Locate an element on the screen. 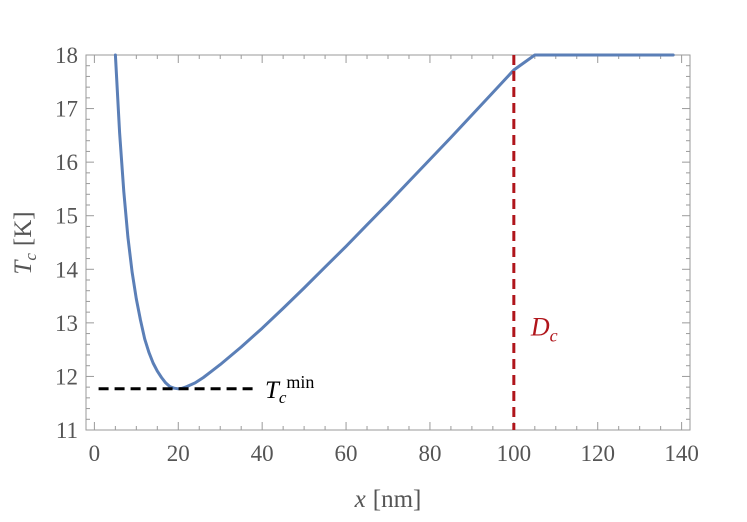 The image size is (747, 522). x-tick-label: 140 is located at coordinates (681, 453).